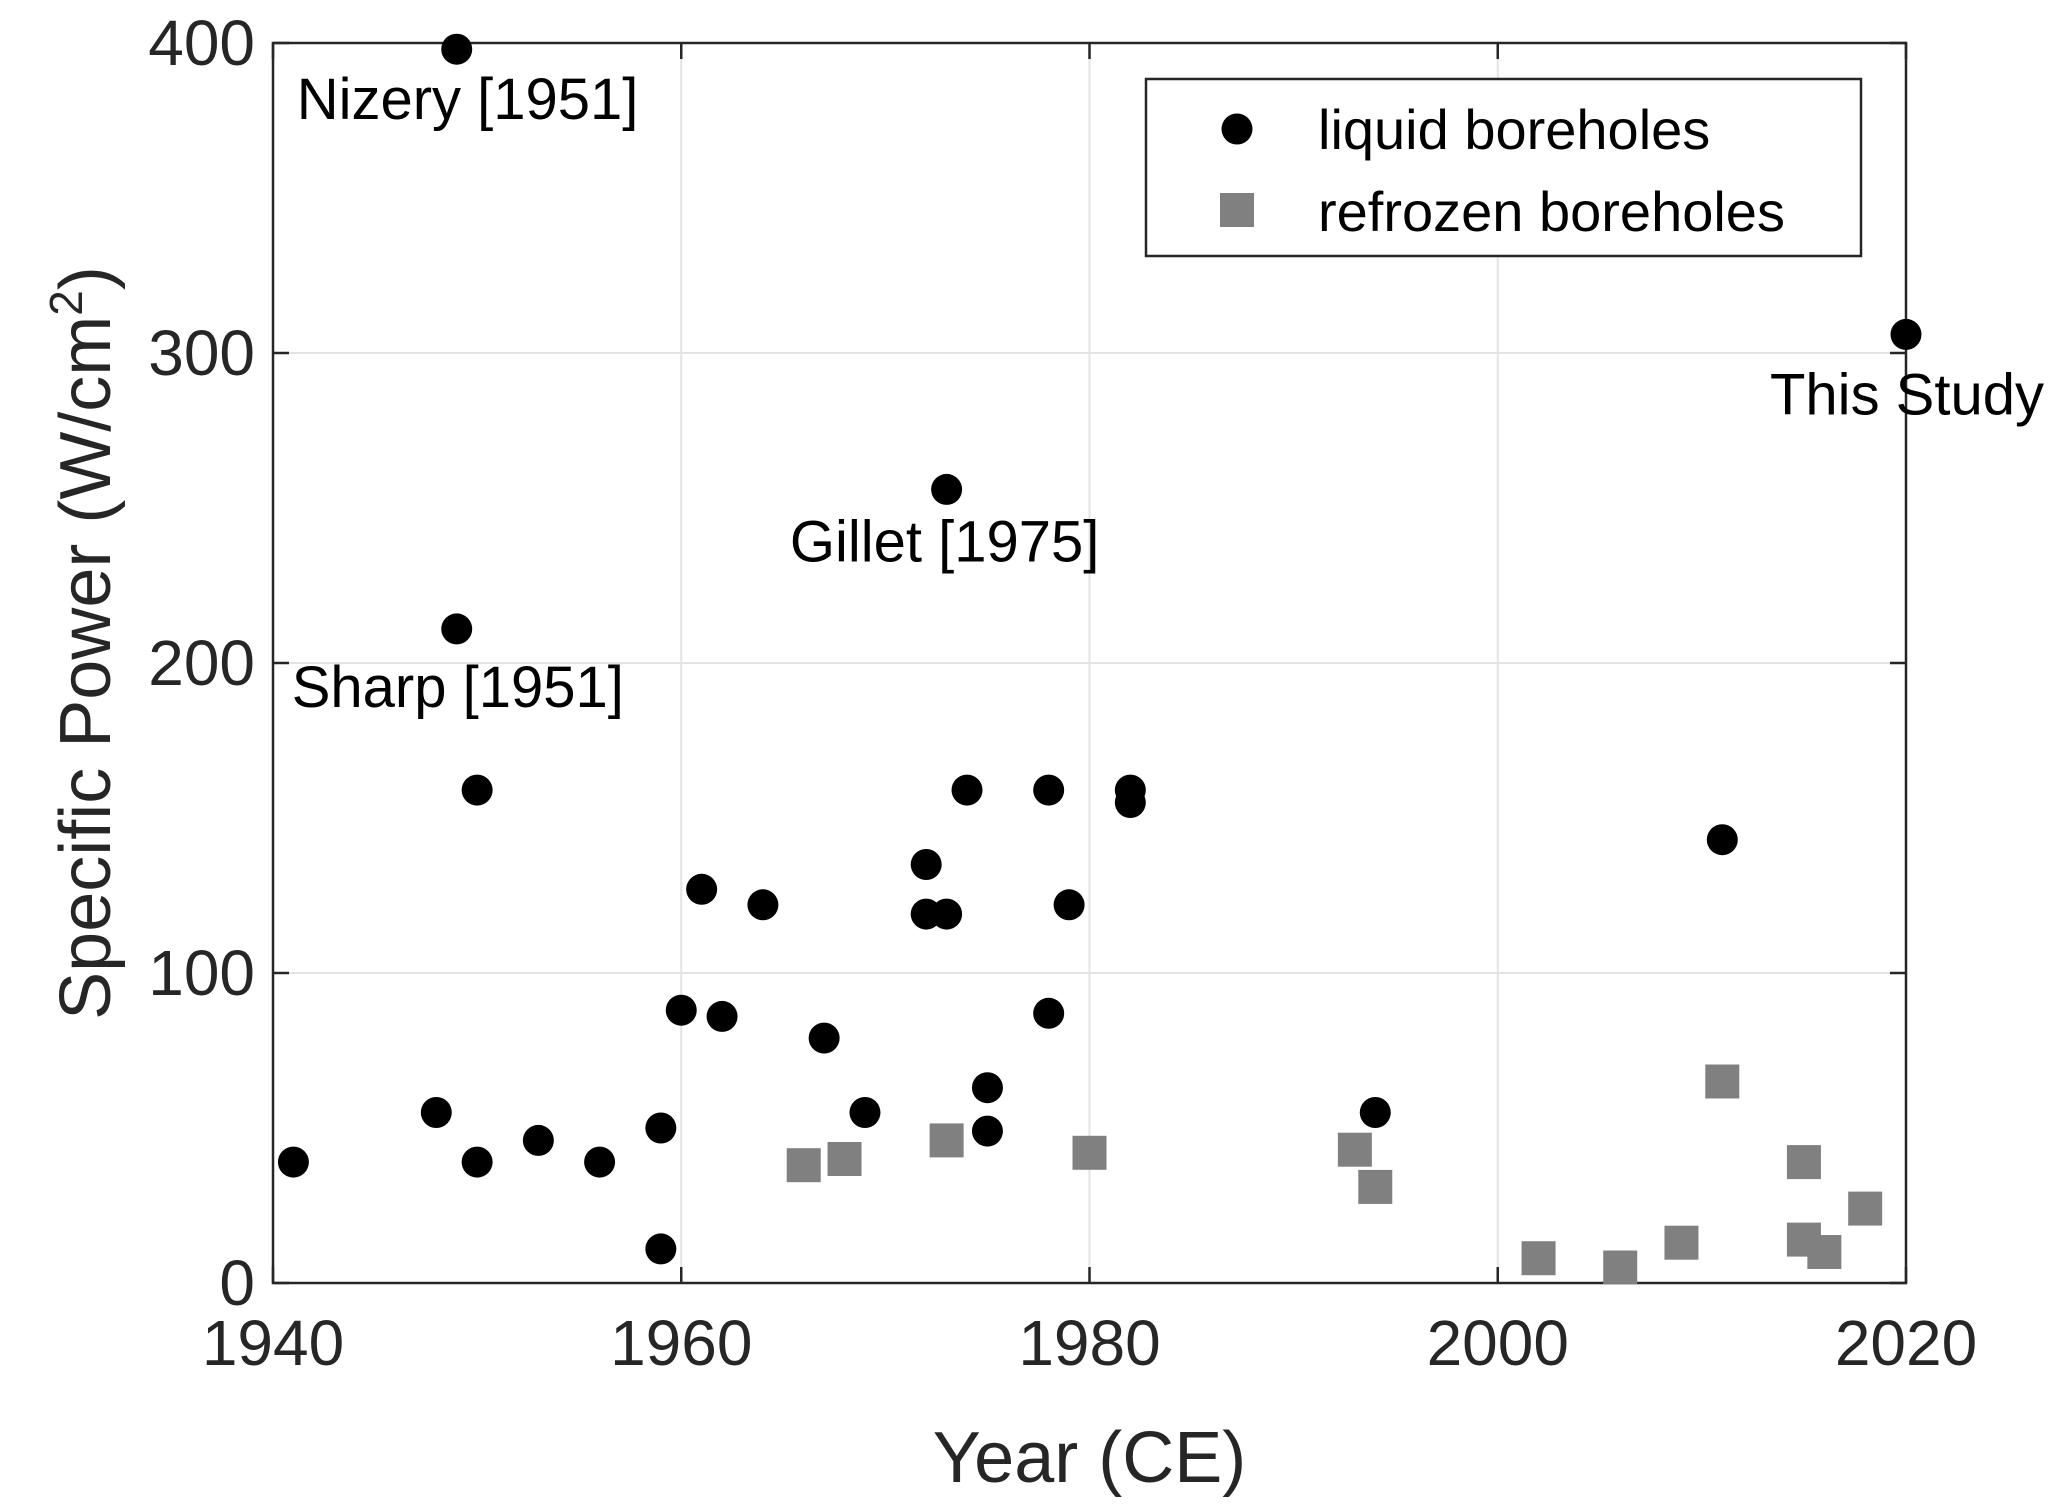  Describe the element at coordinates (1498, 1343) in the screenshot. I see `x-tick-label: 2000` at that location.